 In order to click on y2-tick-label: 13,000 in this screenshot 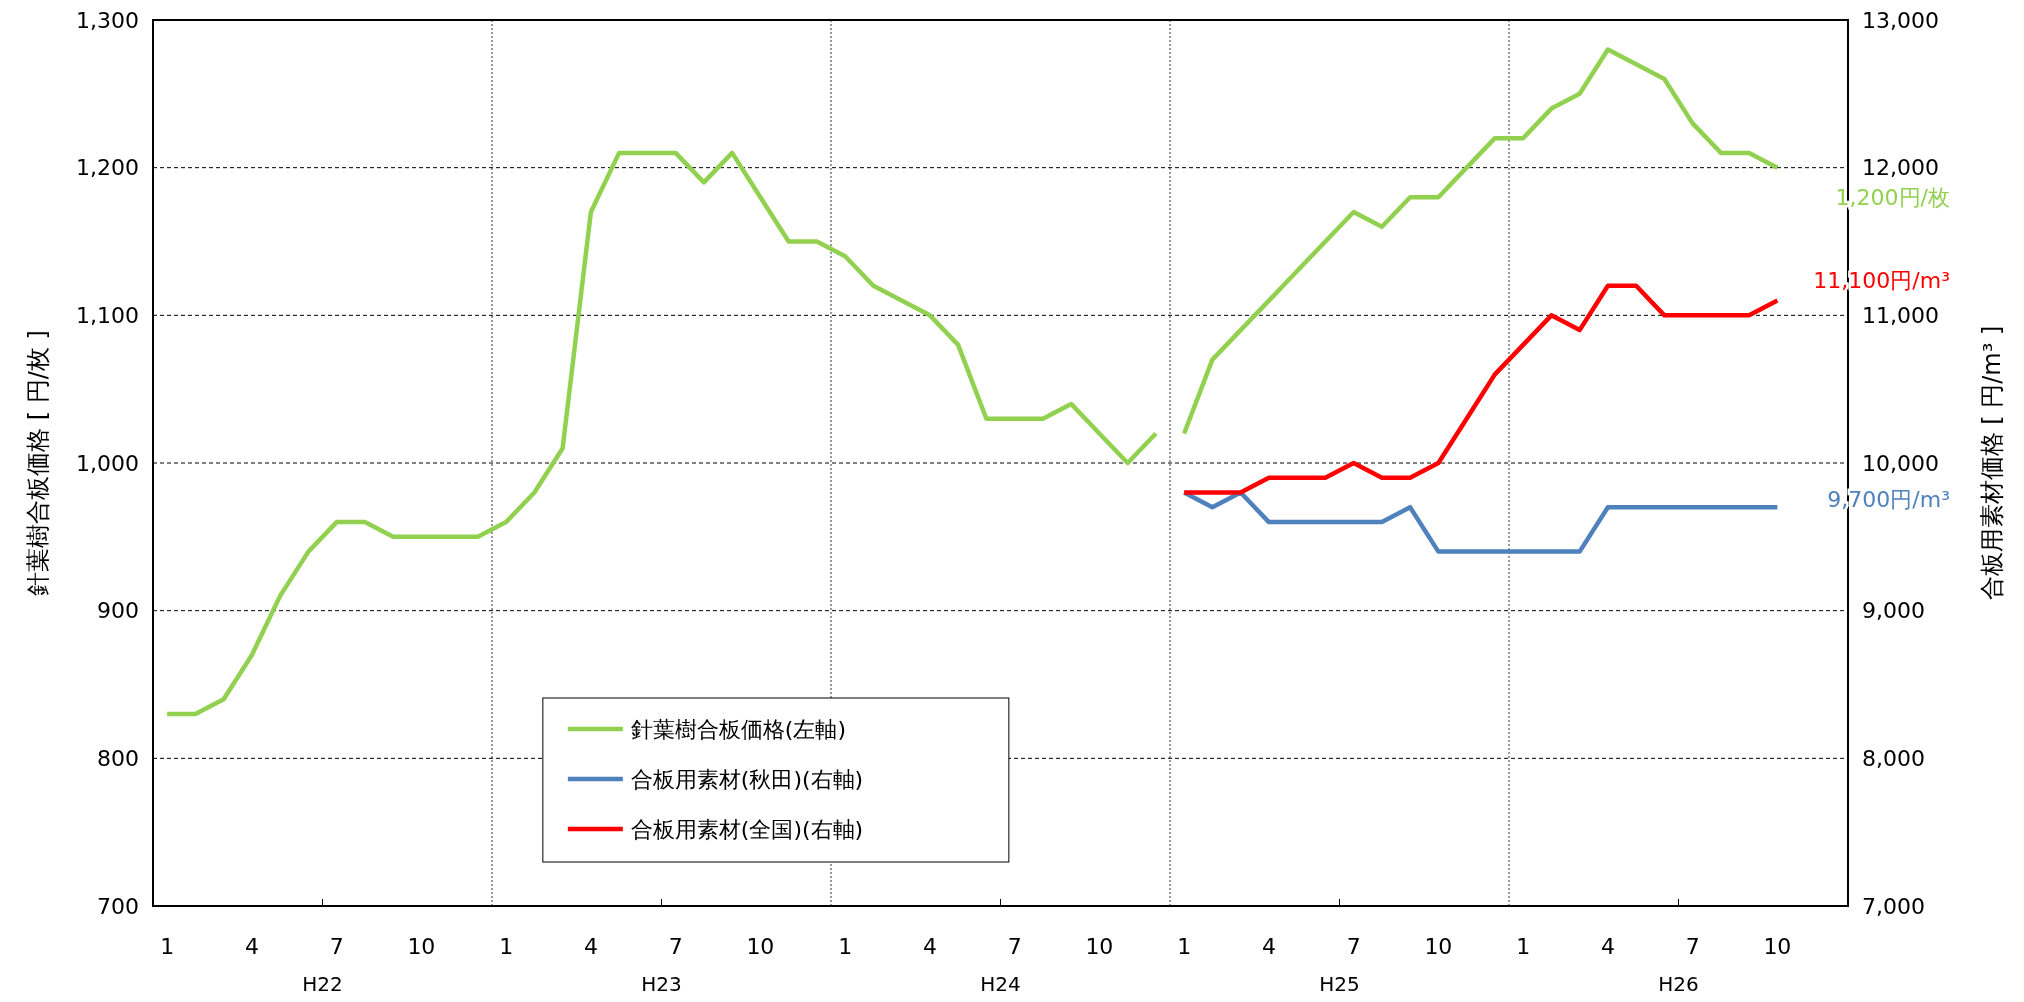, I will do `click(1900, 20)`.